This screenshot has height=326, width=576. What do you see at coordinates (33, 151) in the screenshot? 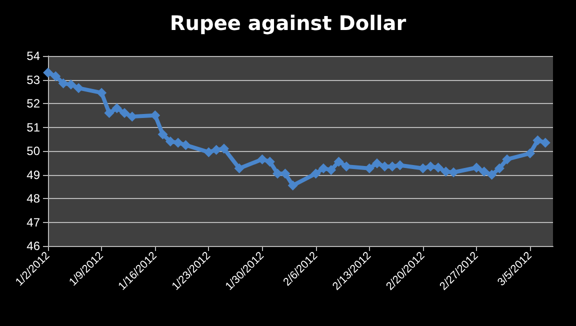
I see `y-tick-label: 50` at bounding box center [33, 151].